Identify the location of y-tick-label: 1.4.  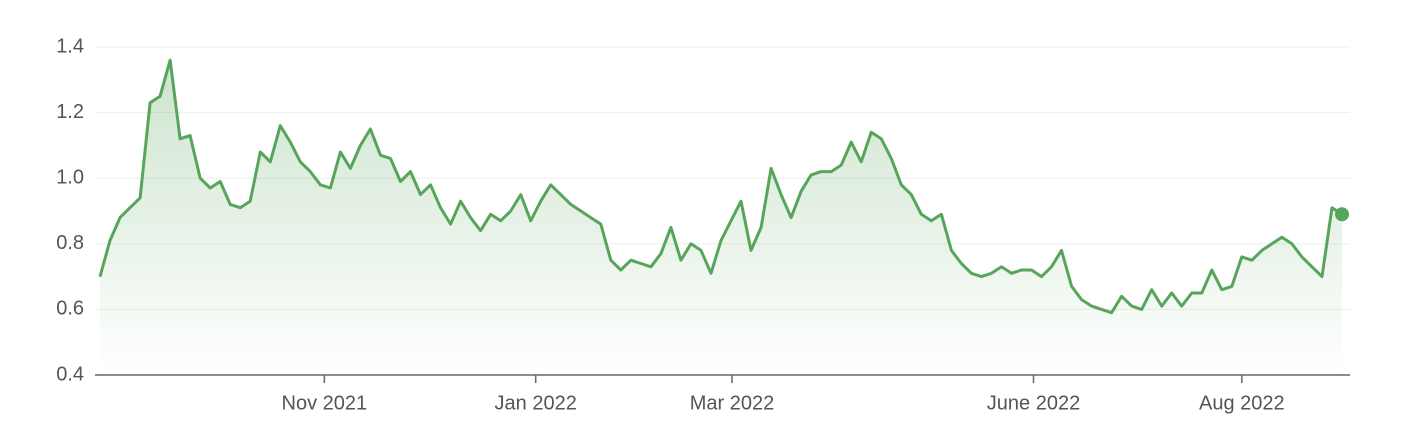
(70, 46).